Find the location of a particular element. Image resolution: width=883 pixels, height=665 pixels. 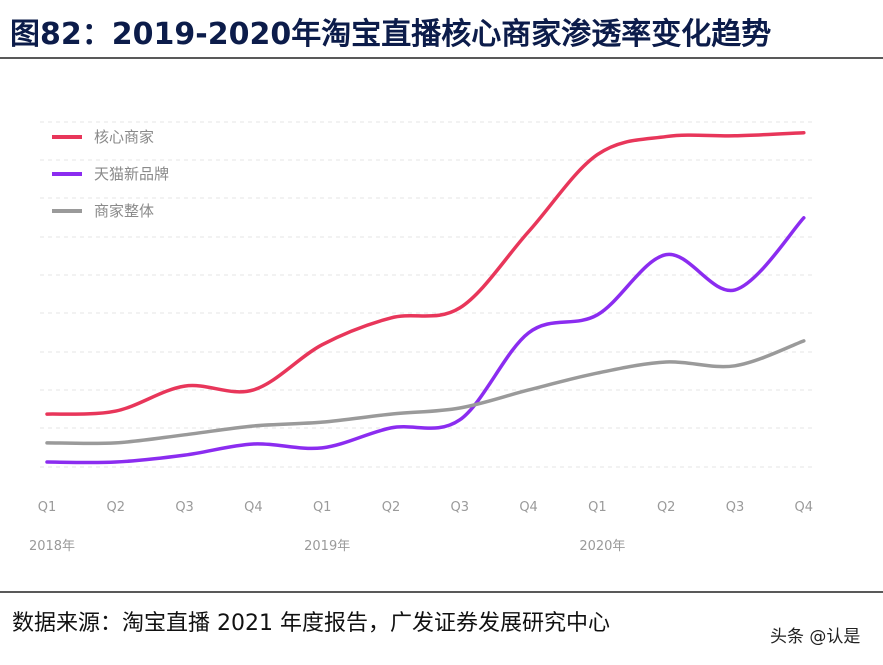

legend-label: 商家整体 is located at coordinates (124, 211).